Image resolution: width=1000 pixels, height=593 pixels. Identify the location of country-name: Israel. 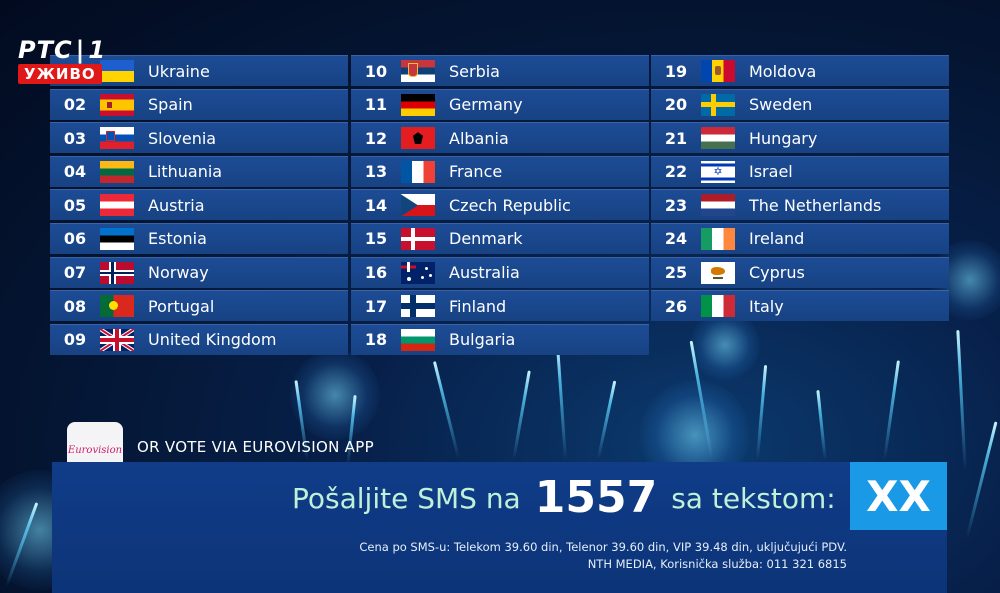
(771, 172).